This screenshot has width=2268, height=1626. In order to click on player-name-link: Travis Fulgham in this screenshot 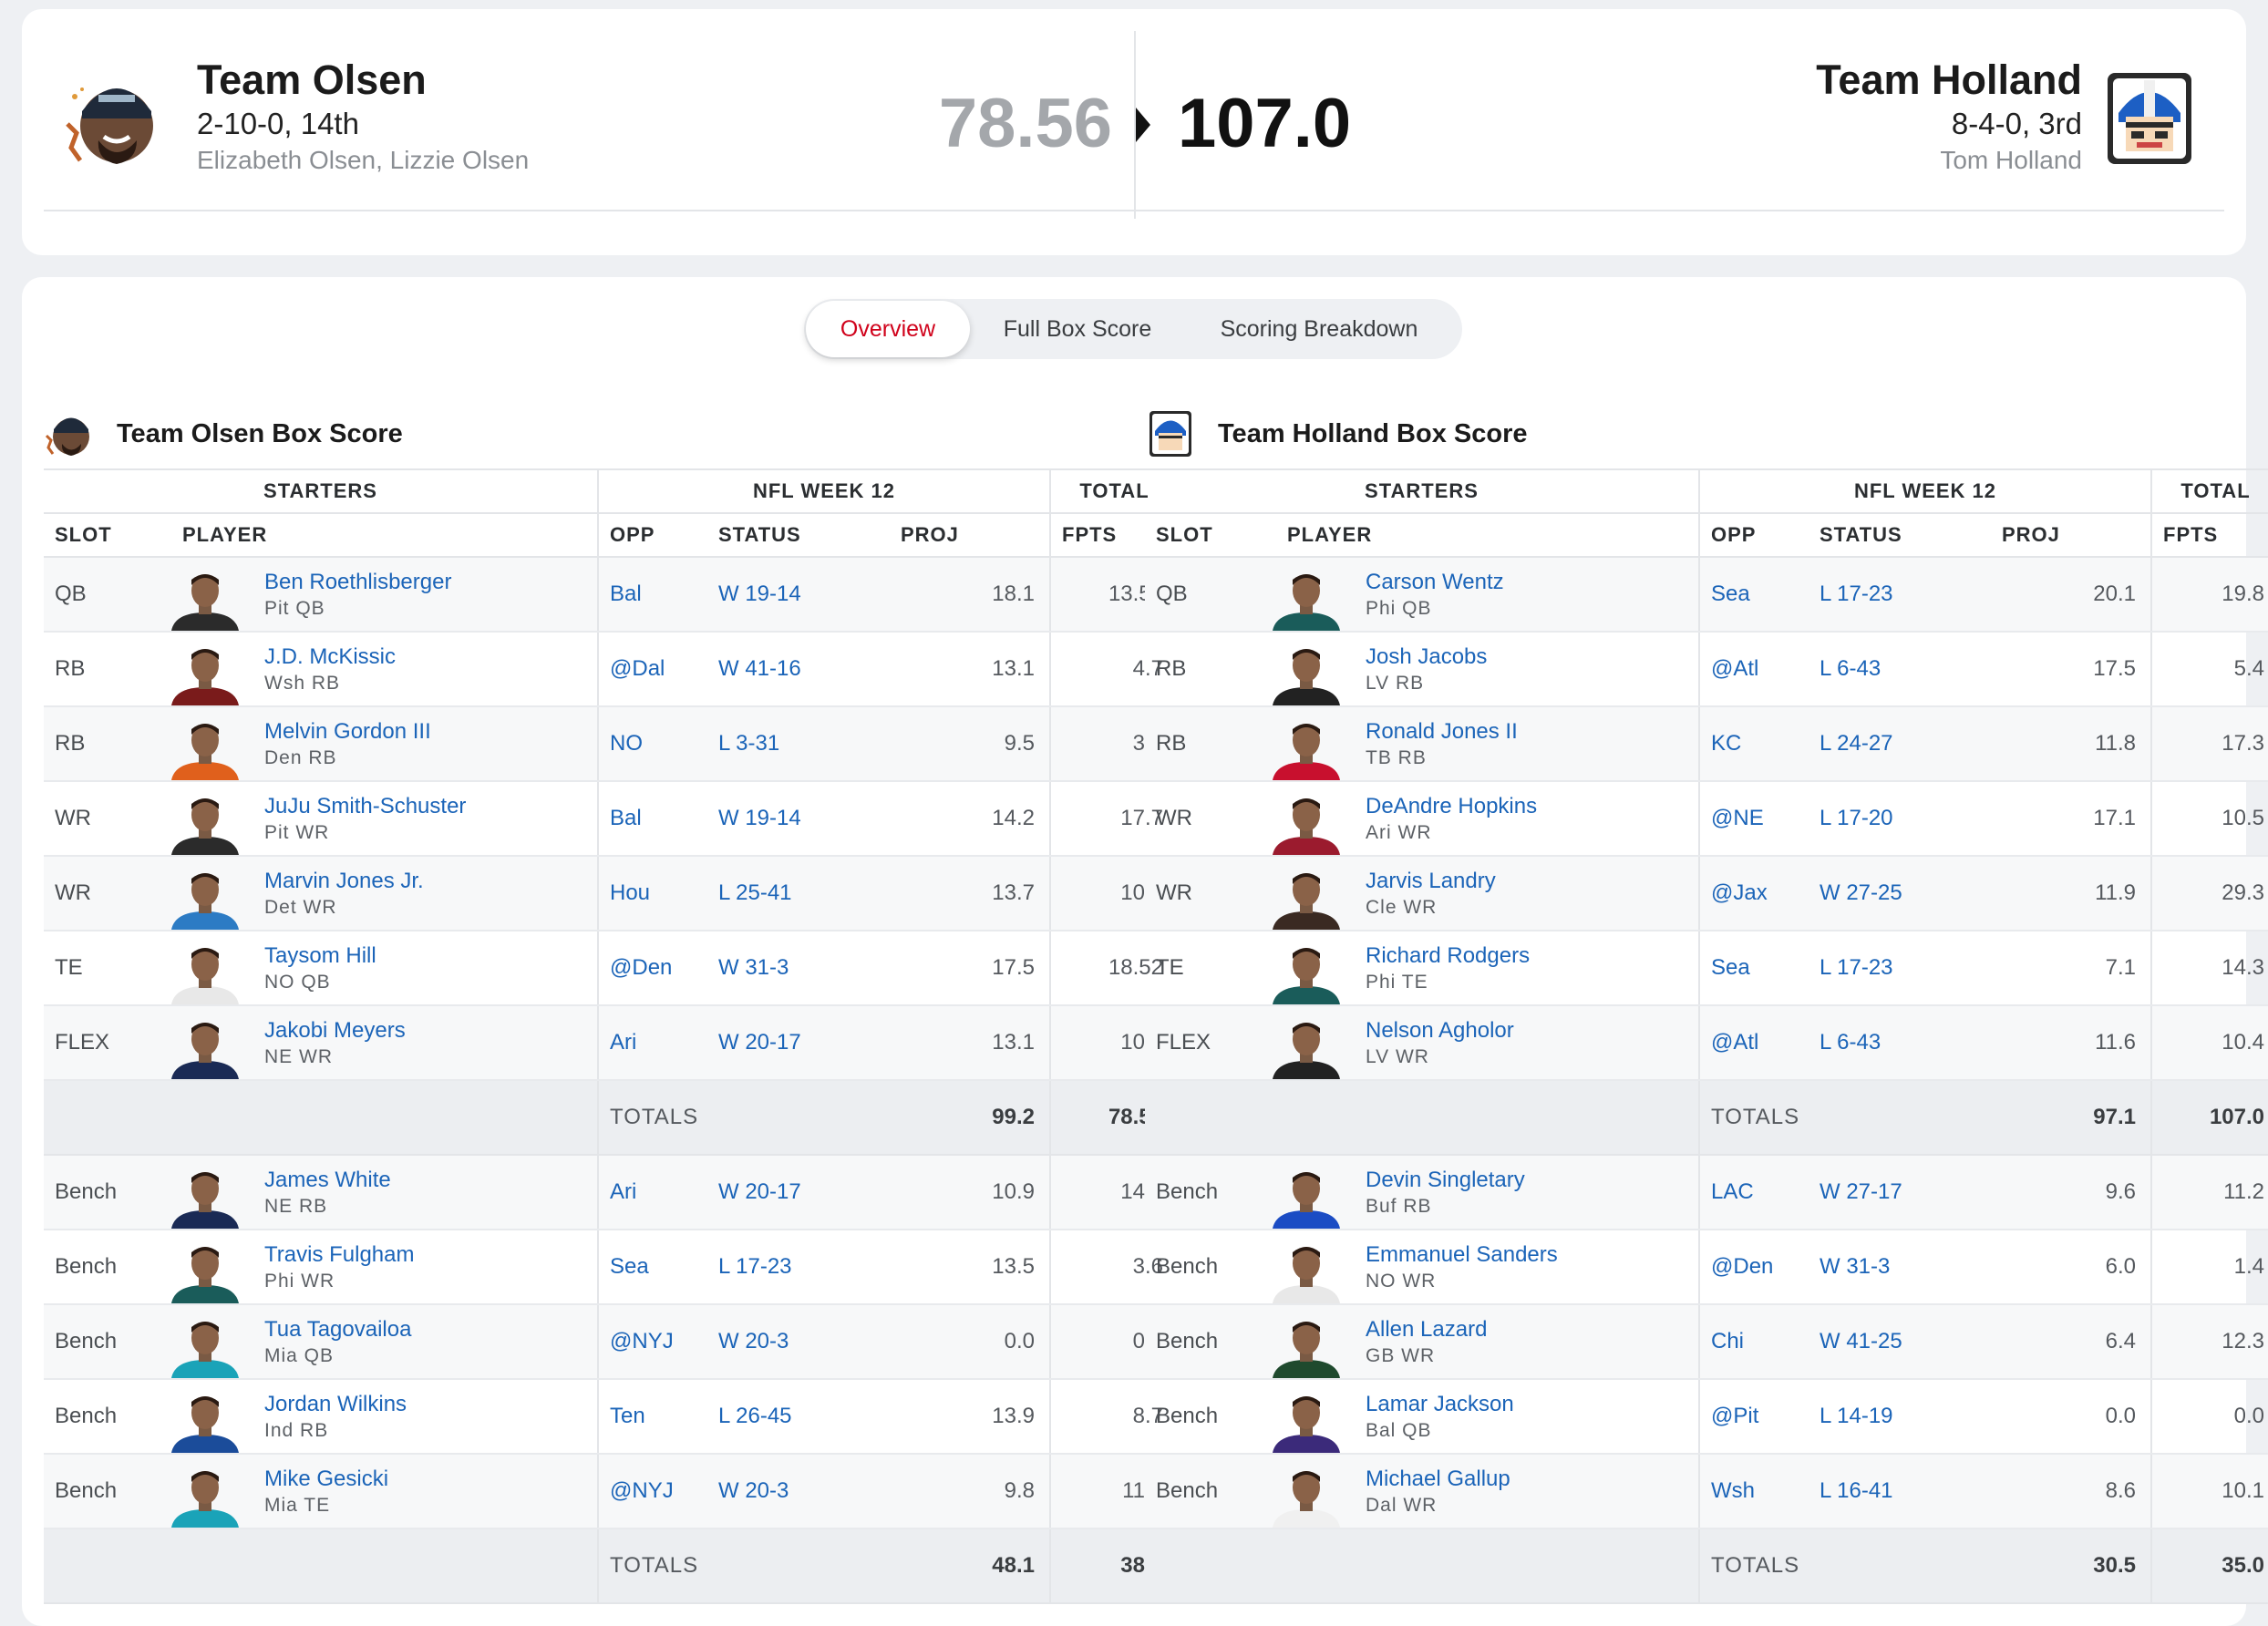, I will do `click(339, 1254)`.